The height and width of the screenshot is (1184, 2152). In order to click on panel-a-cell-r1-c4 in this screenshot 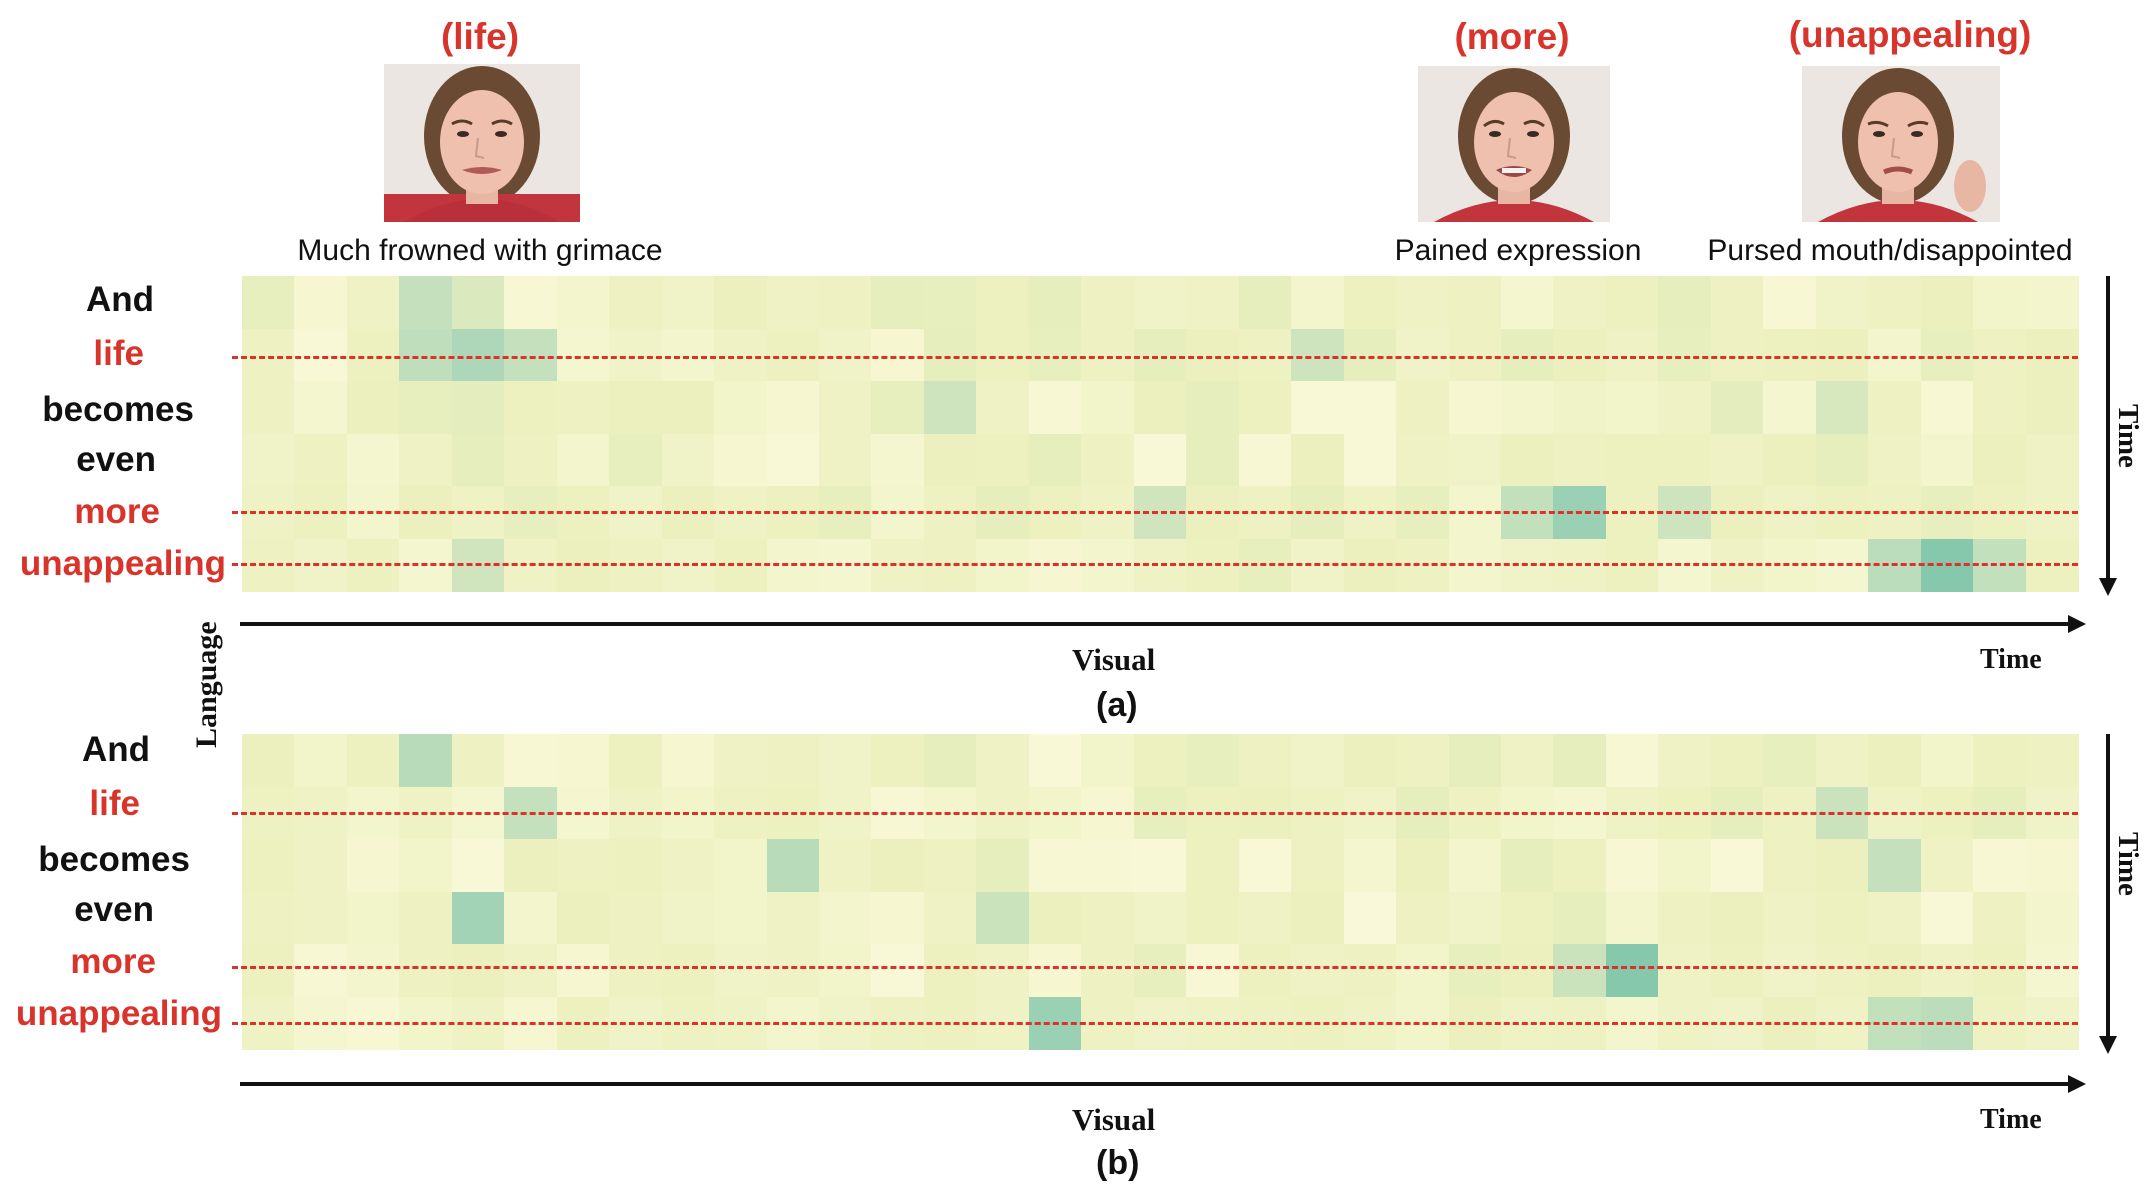, I will do `click(478, 355)`.